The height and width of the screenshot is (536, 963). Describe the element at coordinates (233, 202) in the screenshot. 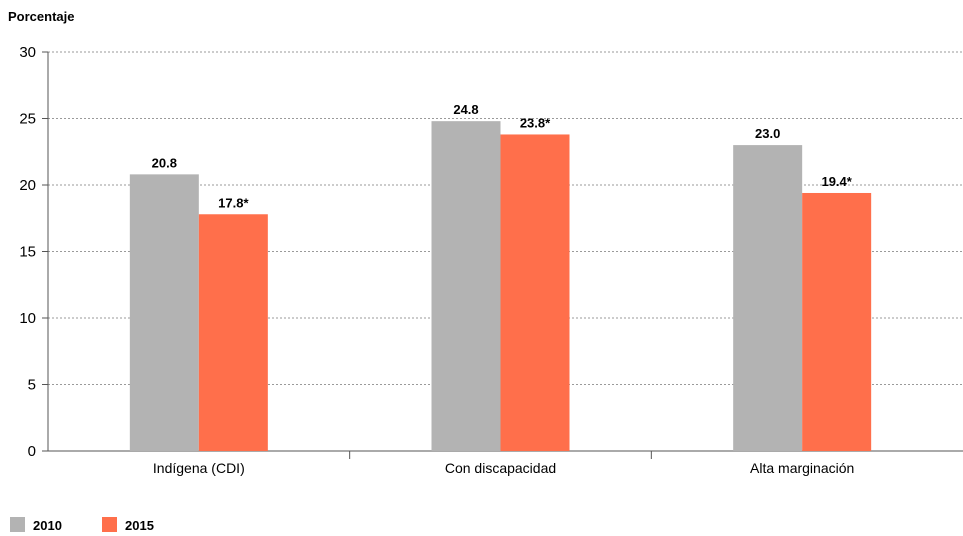

I see `data-label: 17.8*` at that location.